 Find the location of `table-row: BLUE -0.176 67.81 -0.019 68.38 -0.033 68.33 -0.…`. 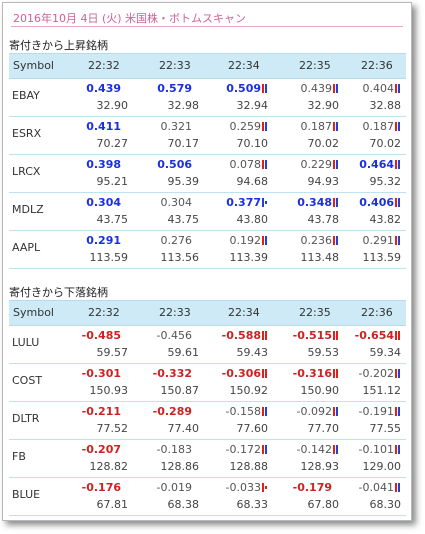

table-row: BLUE -0.176 67.81 -0.019 68.38 -0.033 68.33 -0.… is located at coordinates (207, 497).